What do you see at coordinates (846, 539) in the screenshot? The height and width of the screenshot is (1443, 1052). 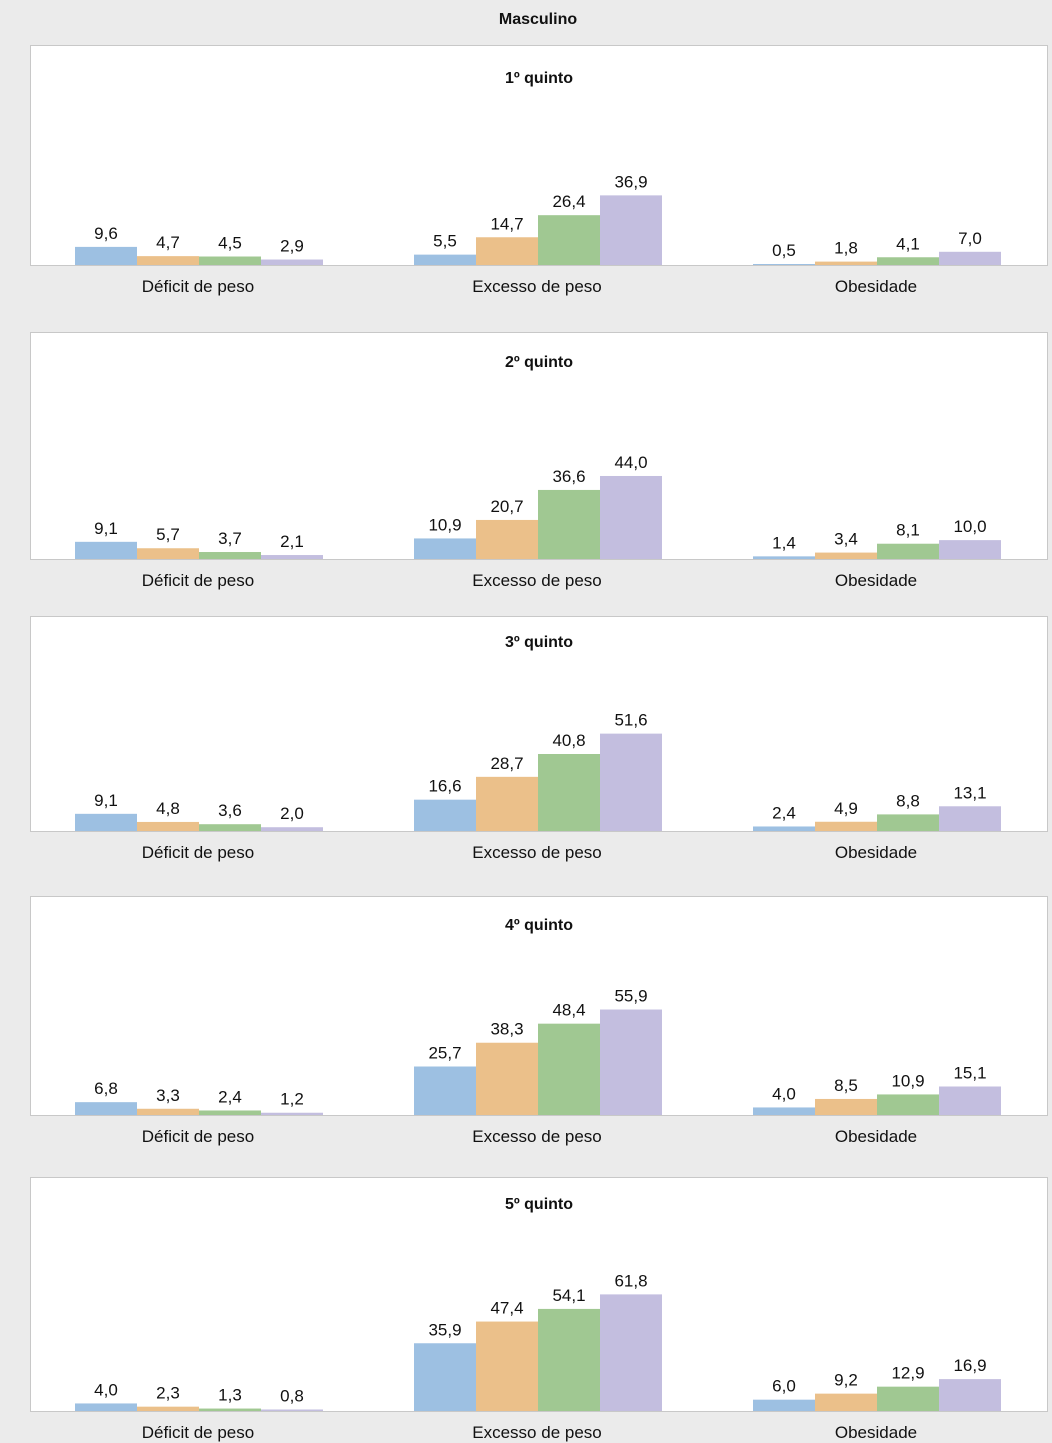 I see `data-label: 3,4` at bounding box center [846, 539].